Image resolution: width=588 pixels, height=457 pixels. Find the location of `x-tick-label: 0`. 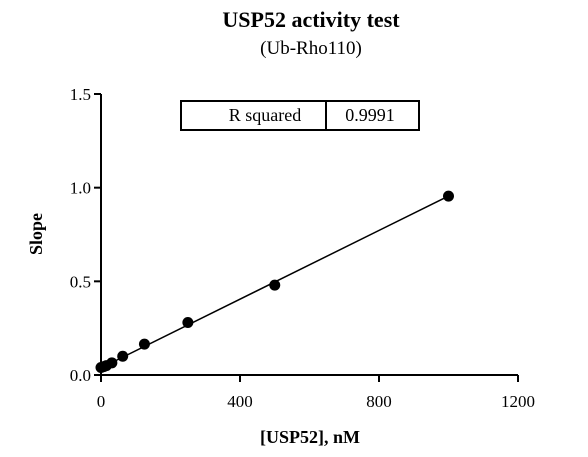

x-tick-label: 0 is located at coordinates (101, 401).